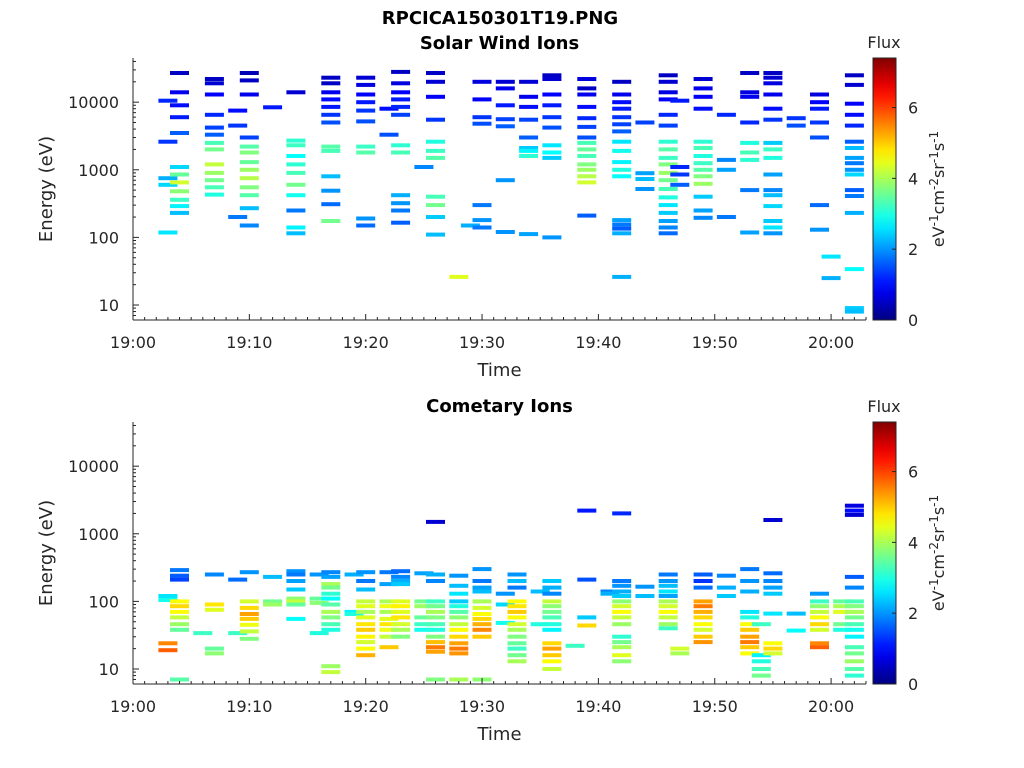 The width and height of the screenshot is (1024, 768). I want to click on y-tick-label: 1000, so click(98, 534).